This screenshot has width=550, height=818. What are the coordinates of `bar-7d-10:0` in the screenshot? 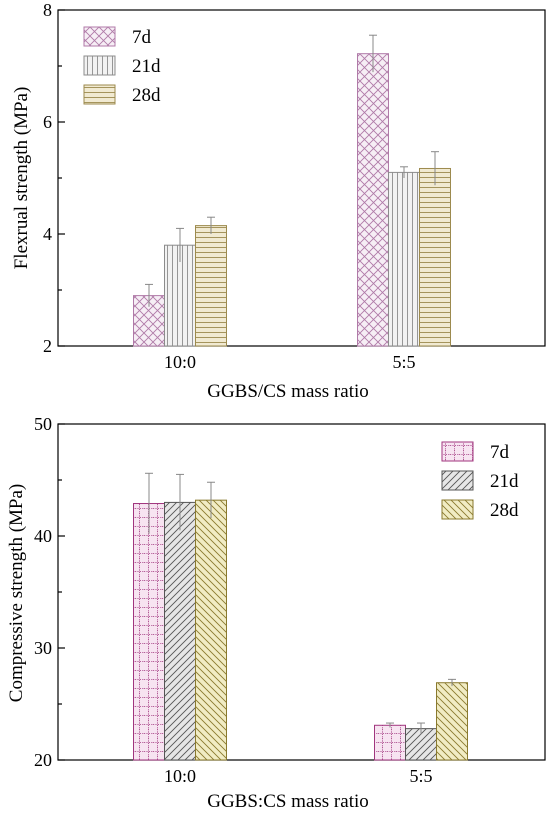 It's located at (149, 632).